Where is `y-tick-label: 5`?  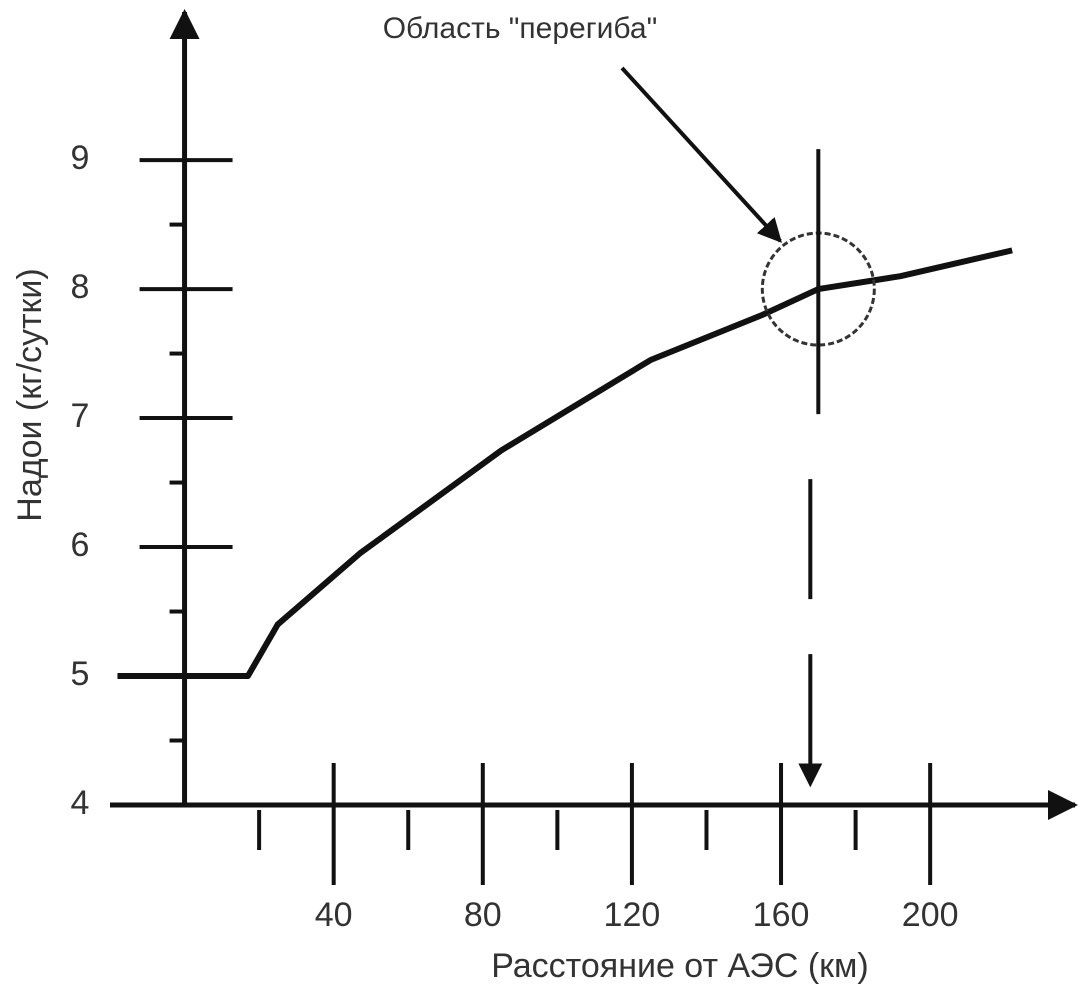 y-tick-label: 5 is located at coordinates (80, 674).